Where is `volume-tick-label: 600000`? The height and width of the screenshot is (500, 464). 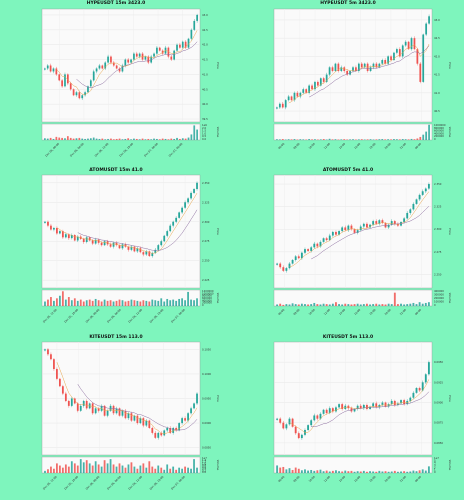
volume-tick-label: 600000 is located at coordinates (207, 298).